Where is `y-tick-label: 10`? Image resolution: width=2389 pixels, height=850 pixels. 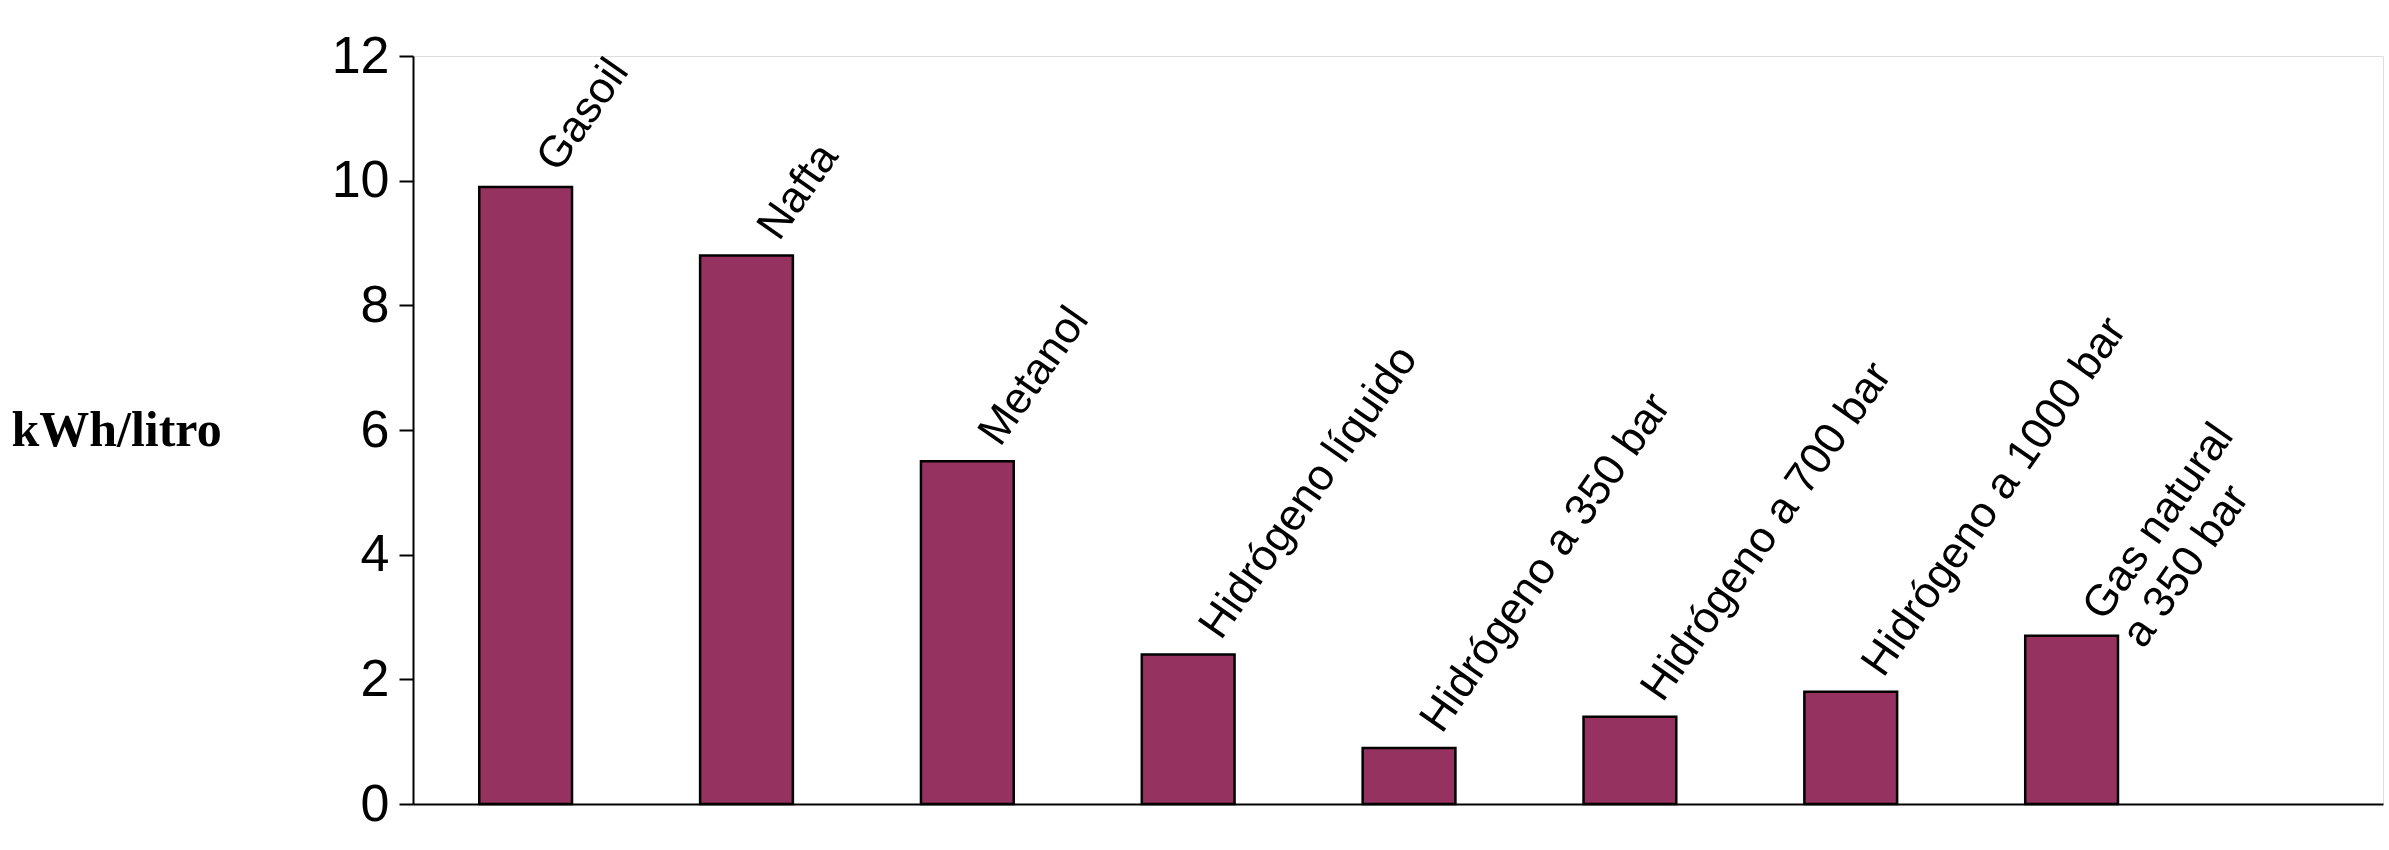 y-tick-label: 10 is located at coordinates (360, 179).